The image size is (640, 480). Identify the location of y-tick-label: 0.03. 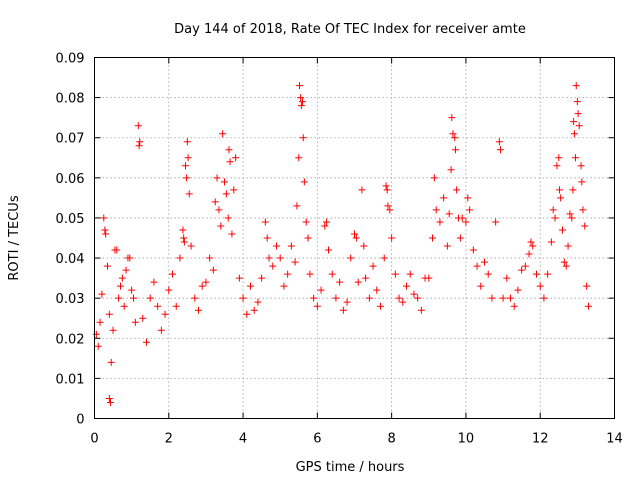
(70, 299).